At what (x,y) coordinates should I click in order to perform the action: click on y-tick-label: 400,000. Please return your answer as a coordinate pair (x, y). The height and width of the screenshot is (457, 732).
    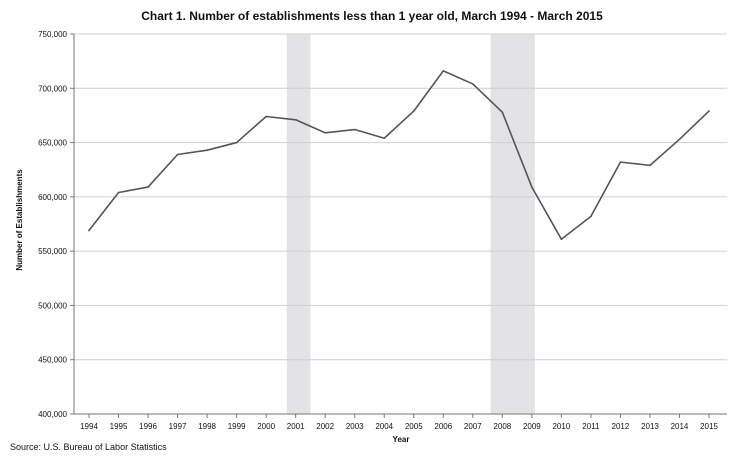
    Looking at the image, I should click on (52, 414).